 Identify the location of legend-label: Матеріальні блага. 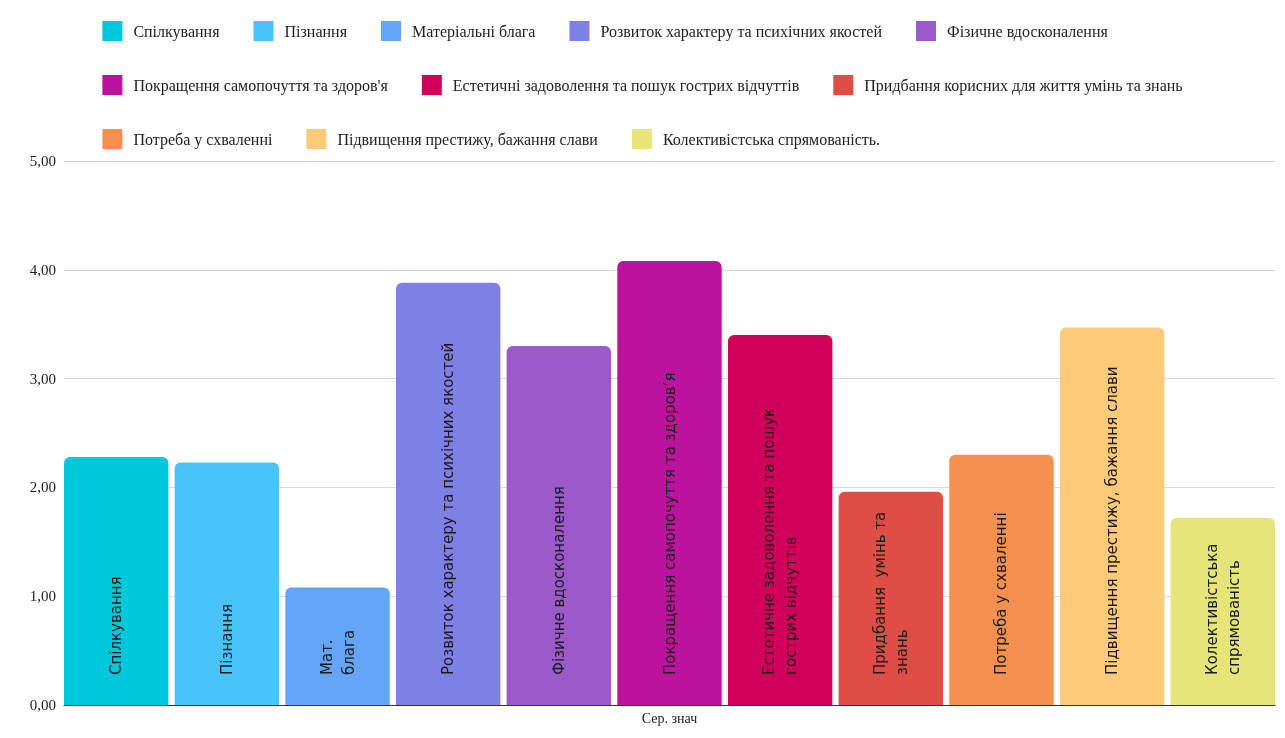
(473, 31).